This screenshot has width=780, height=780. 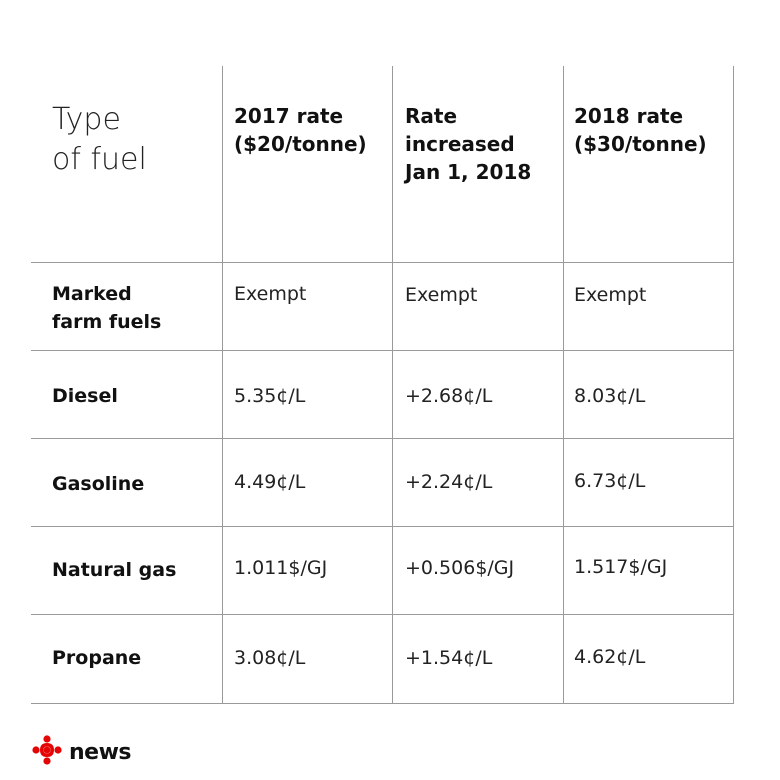 What do you see at coordinates (100, 752) in the screenshot?
I see `logo-wordmark: news` at bounding box center [100, 752].